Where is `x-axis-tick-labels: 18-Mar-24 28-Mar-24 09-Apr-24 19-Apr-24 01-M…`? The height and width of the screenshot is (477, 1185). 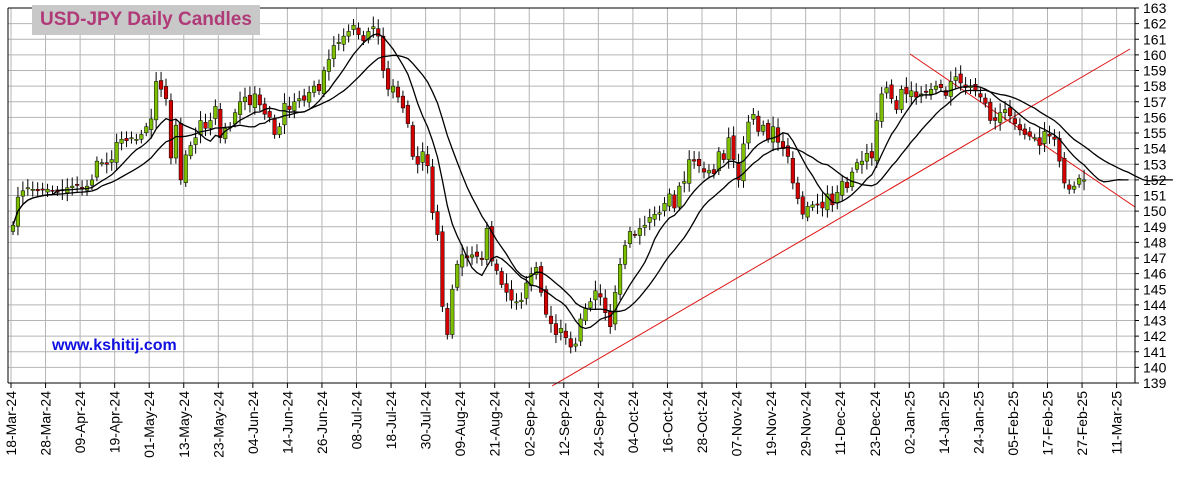
x-axis-tick-labels: 18-Mar-24 28-Mar-24 09-Apr-24 19-Apr-24 01-M… is located at coordinates (564, 420).